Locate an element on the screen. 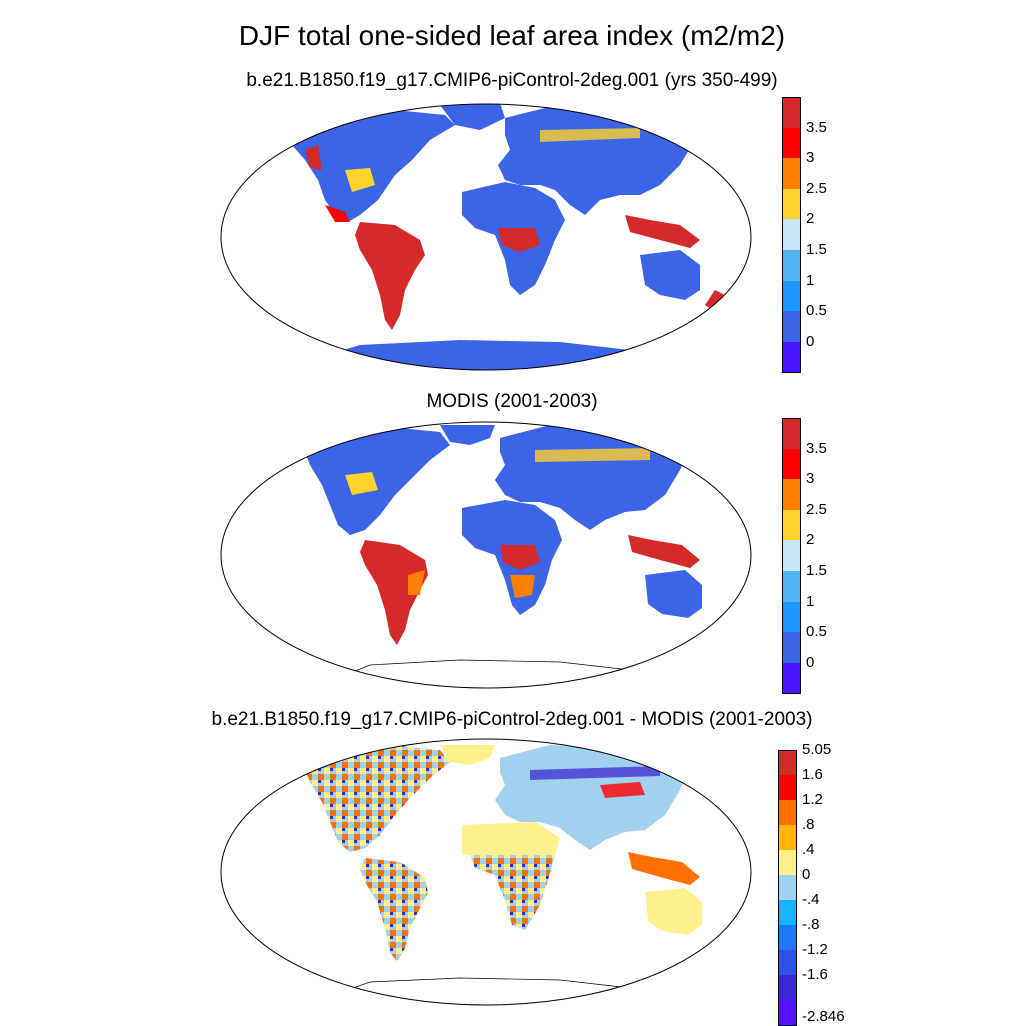 This screenshot has width=1024, height=1026. modis-panel-title: MODIS (2001-2003) is located at coordinates (512, 401).